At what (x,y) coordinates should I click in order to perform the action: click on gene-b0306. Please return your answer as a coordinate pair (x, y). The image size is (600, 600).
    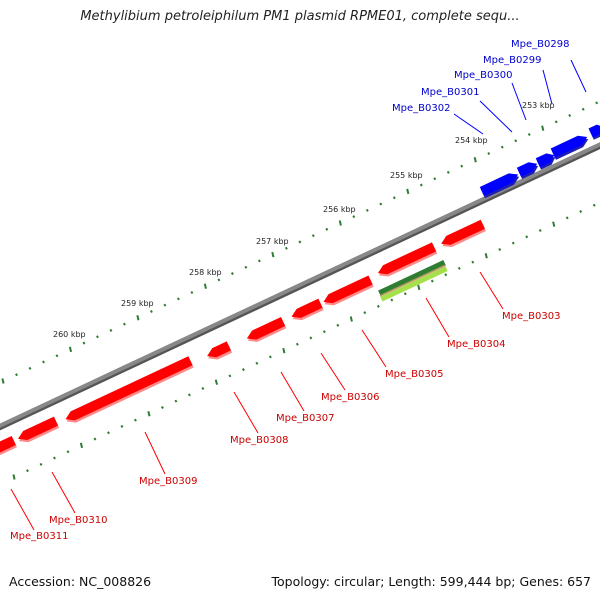
    Looking at the image, I should click on (307, 309).